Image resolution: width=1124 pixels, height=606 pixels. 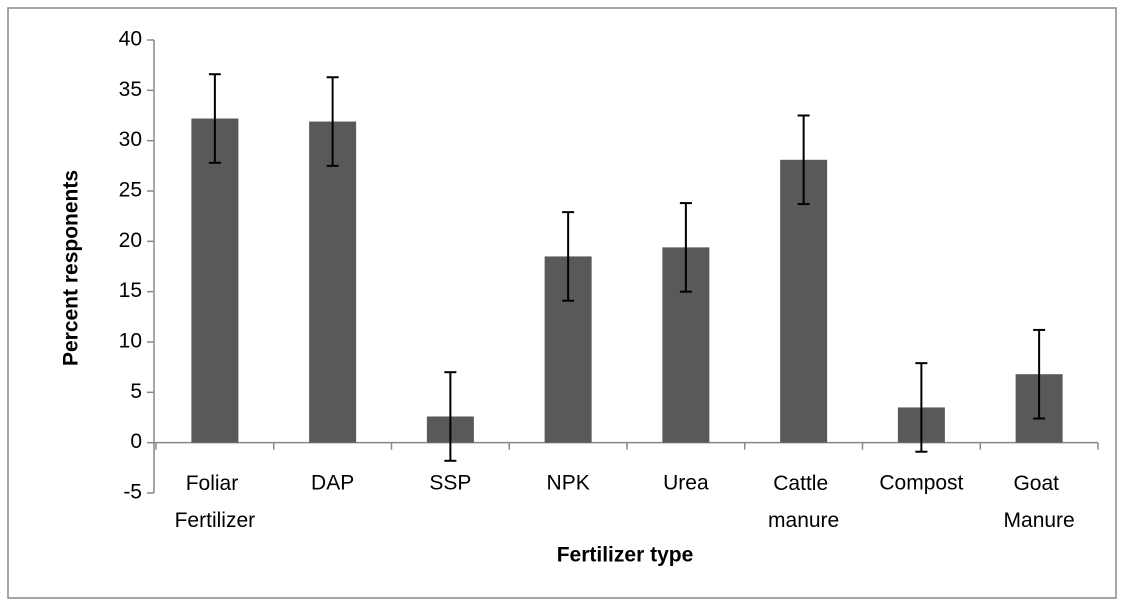 What do you see at coordinates (332, 483) in the screenshot?
I see `x-tick-label: DAP` at bounding box center [332, 483].